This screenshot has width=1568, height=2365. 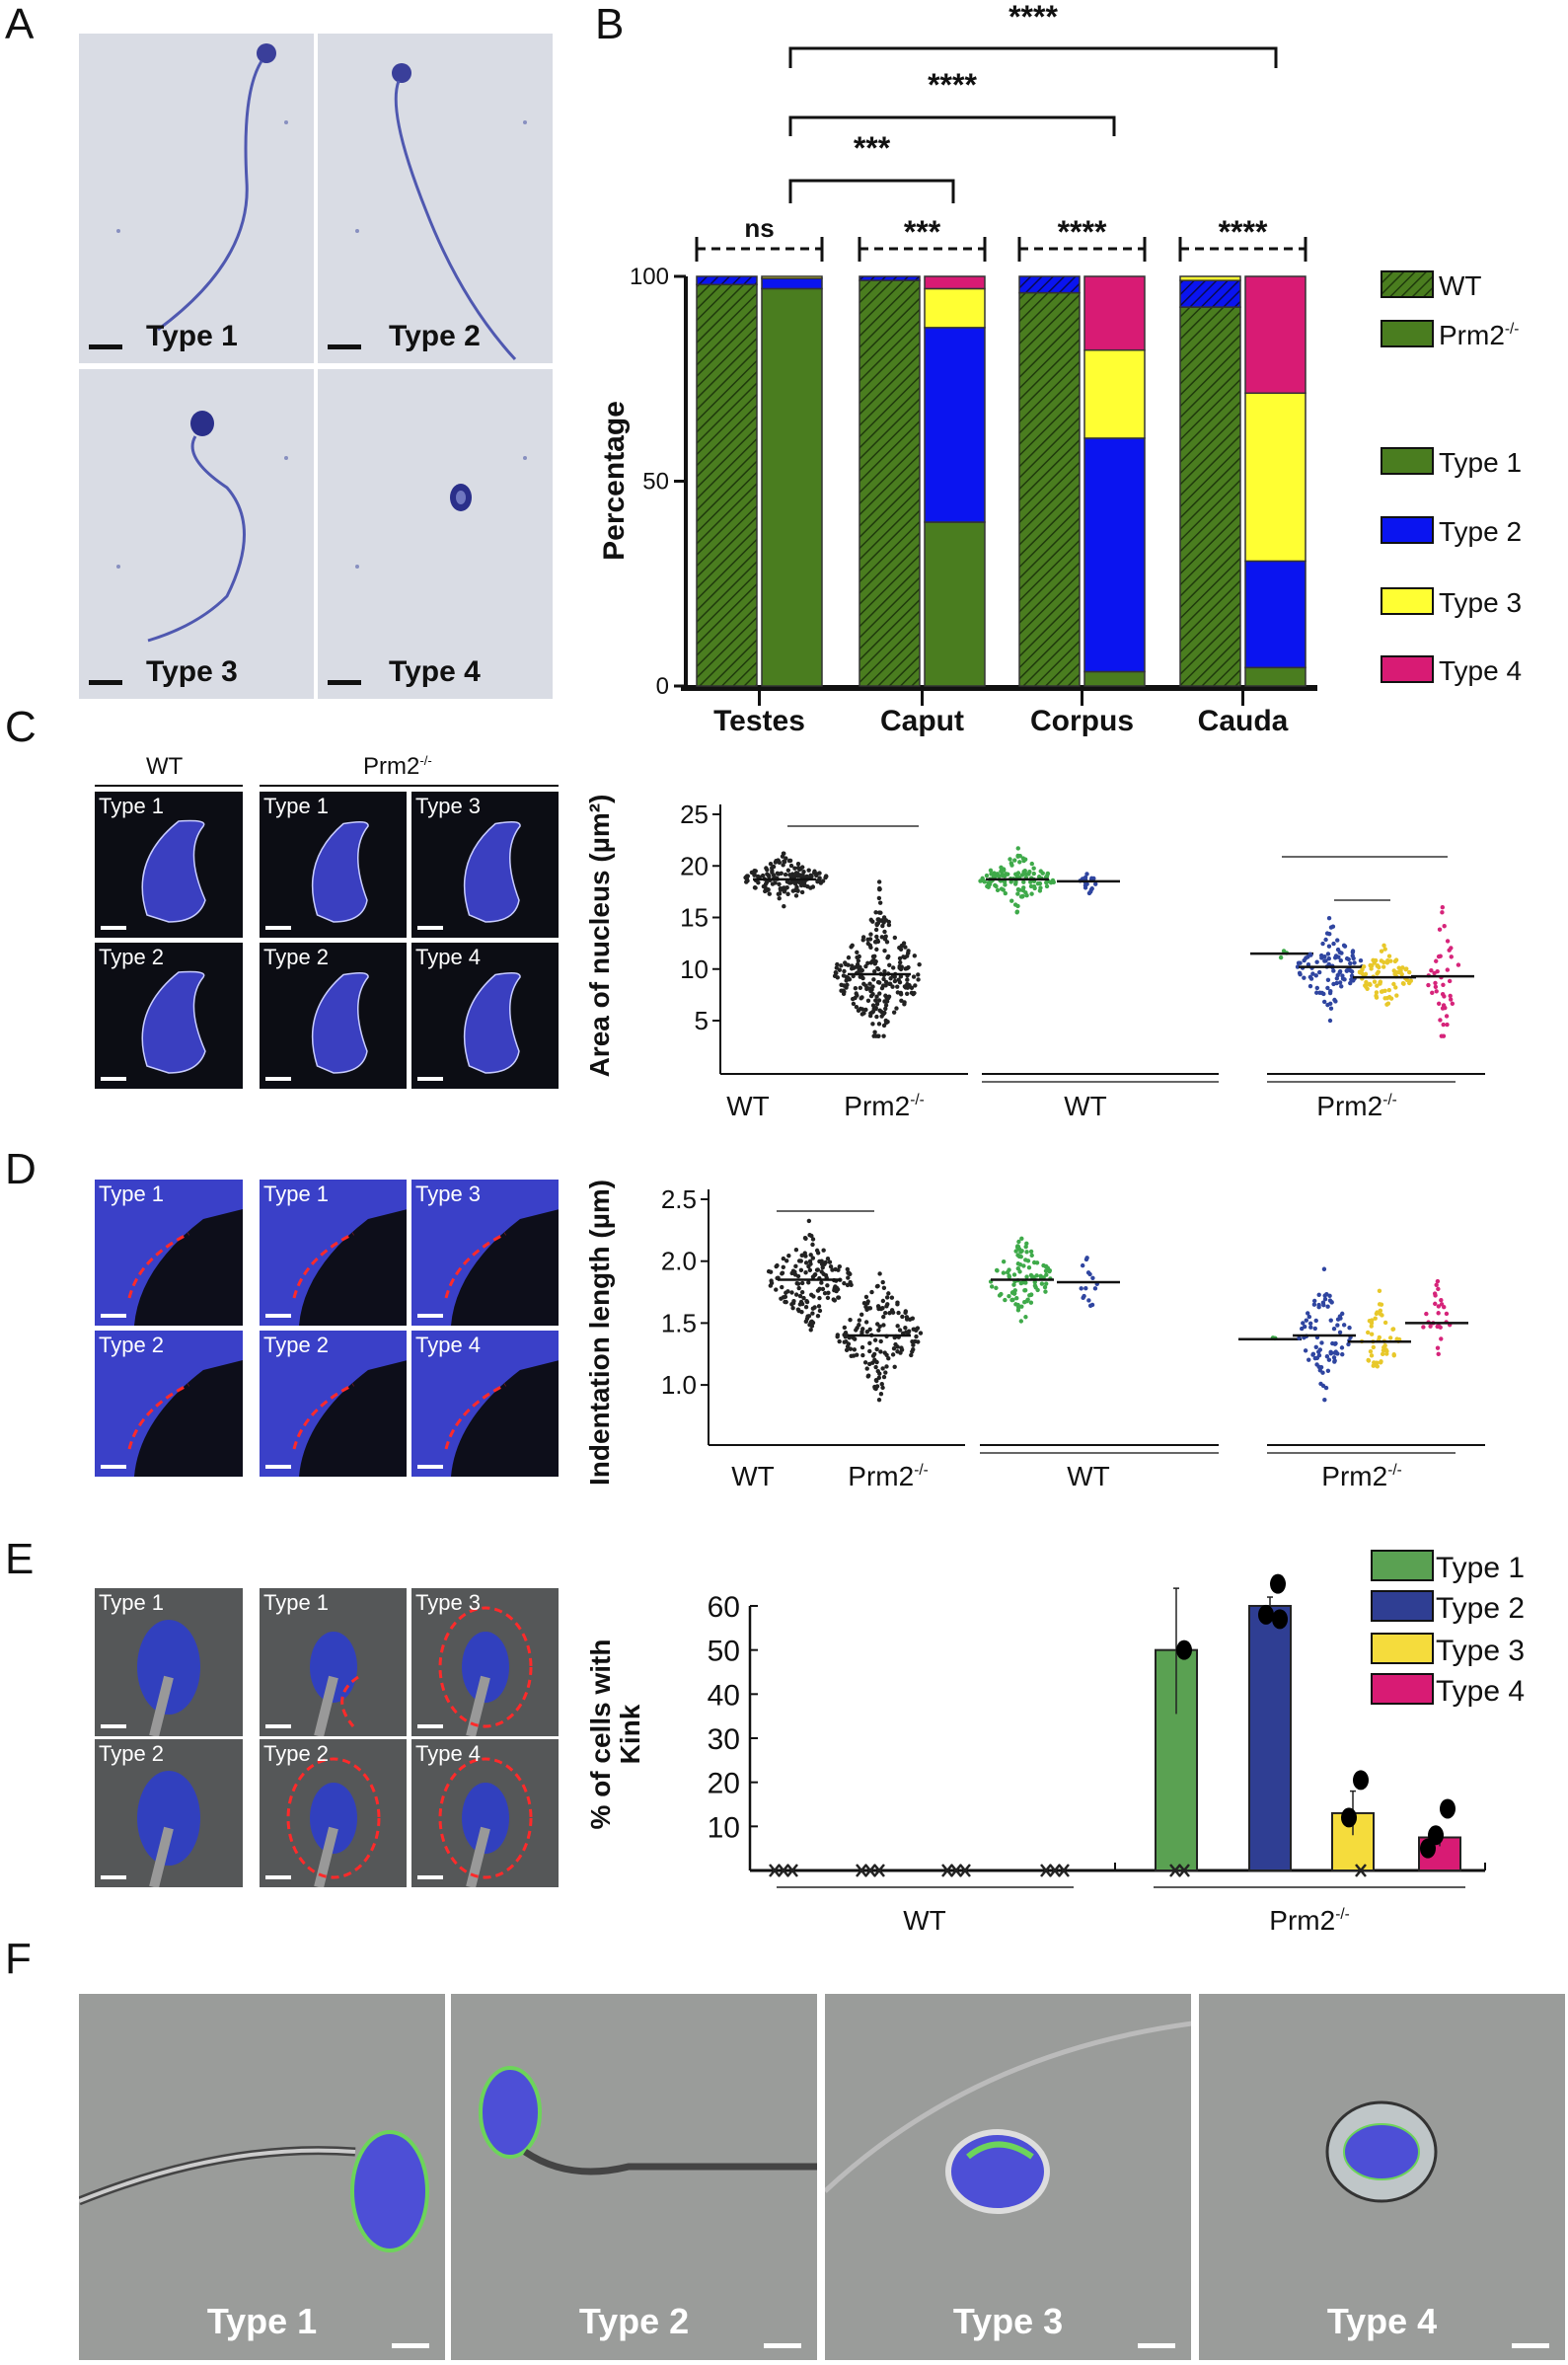 I want to click on bar-testes-wt-type1, so click(x=727, y=485).